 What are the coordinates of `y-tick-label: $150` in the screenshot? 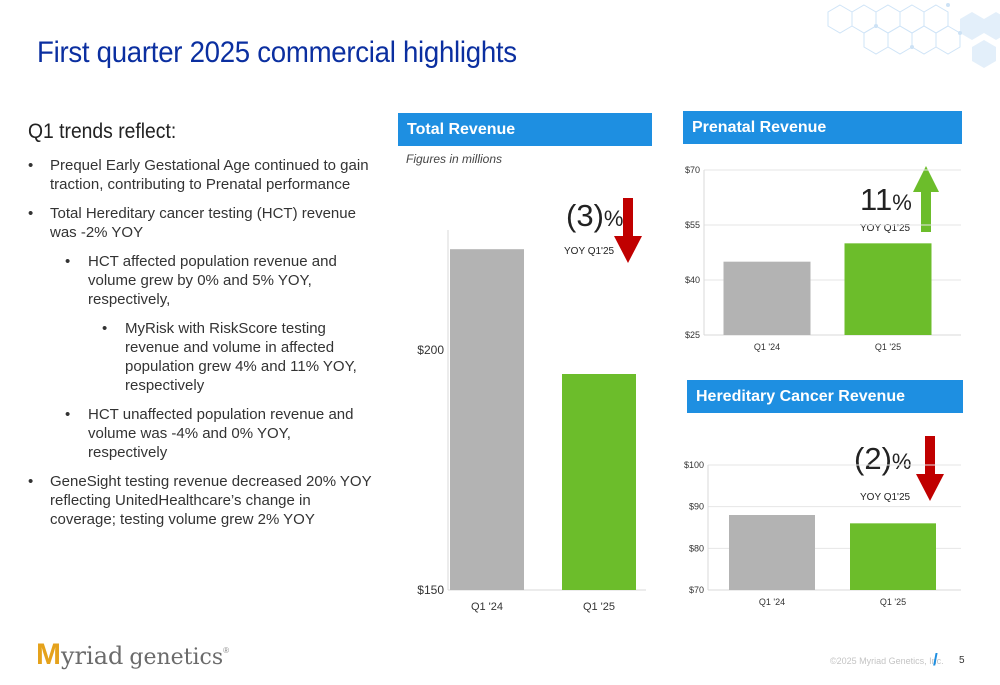 It's located at (430, 590).